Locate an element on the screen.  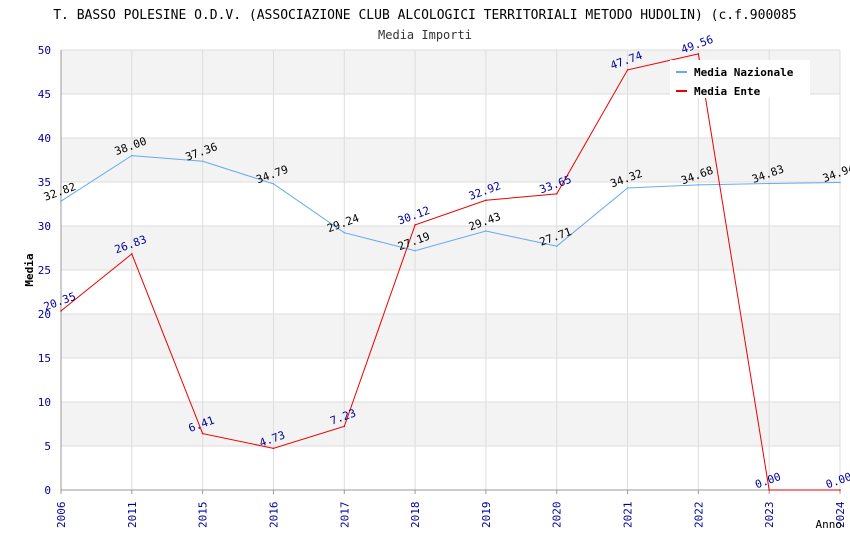
x-tick-label: 2021 is located at coordinates (628, 515).